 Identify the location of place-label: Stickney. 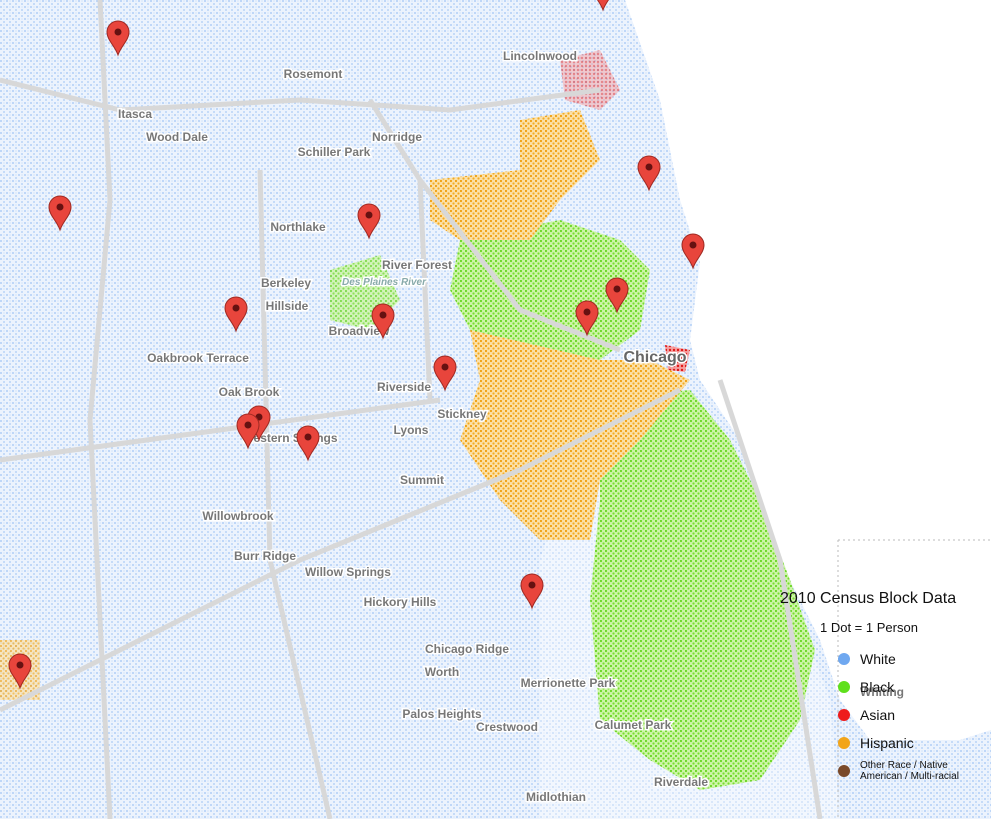
(462, 414).